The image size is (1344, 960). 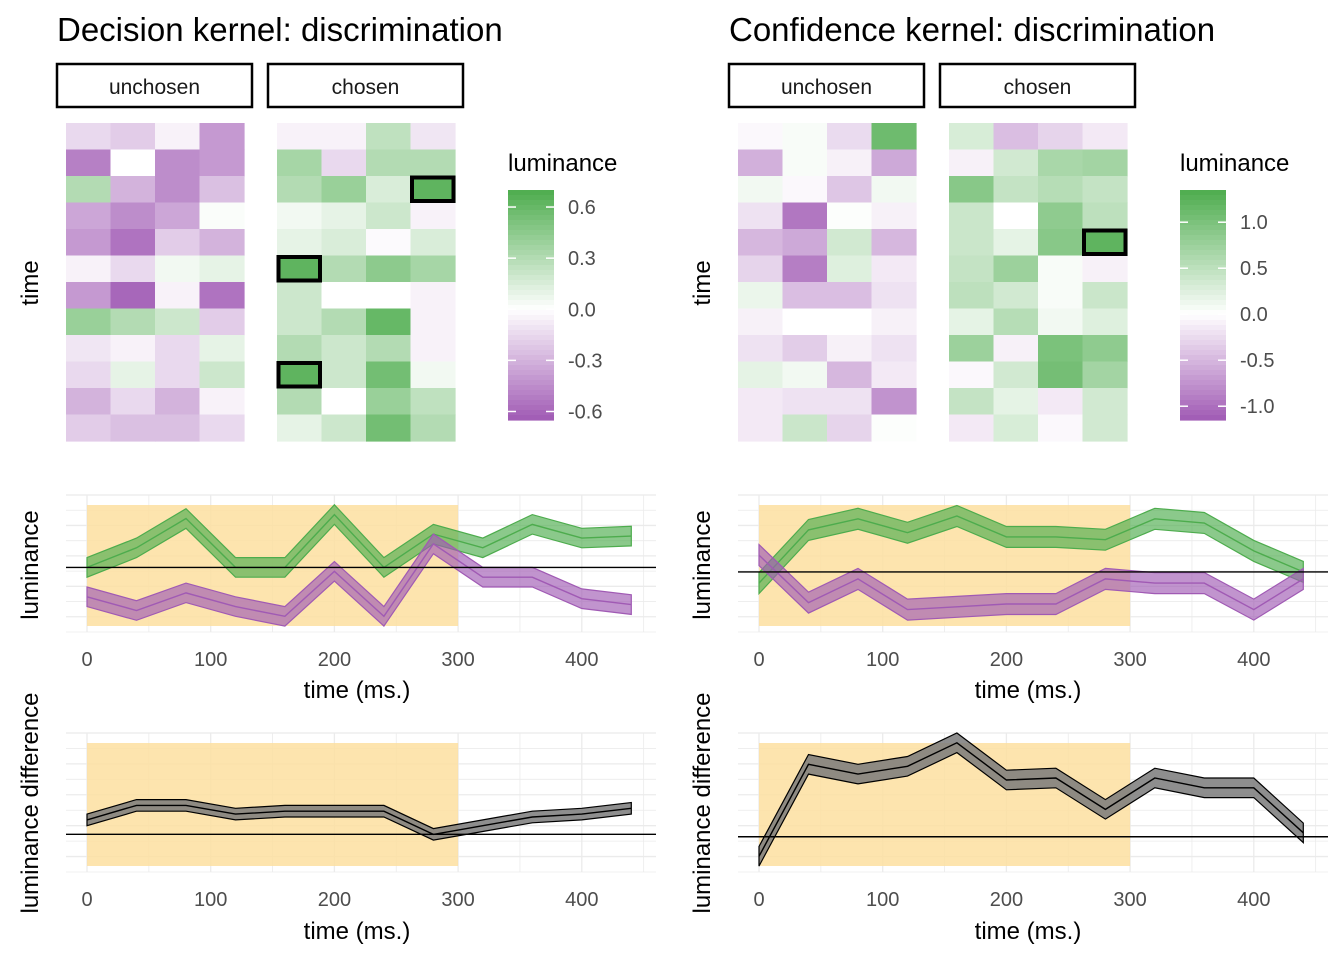 I want to click on heatmap-chosen-grid, so click(x=366, y=282).